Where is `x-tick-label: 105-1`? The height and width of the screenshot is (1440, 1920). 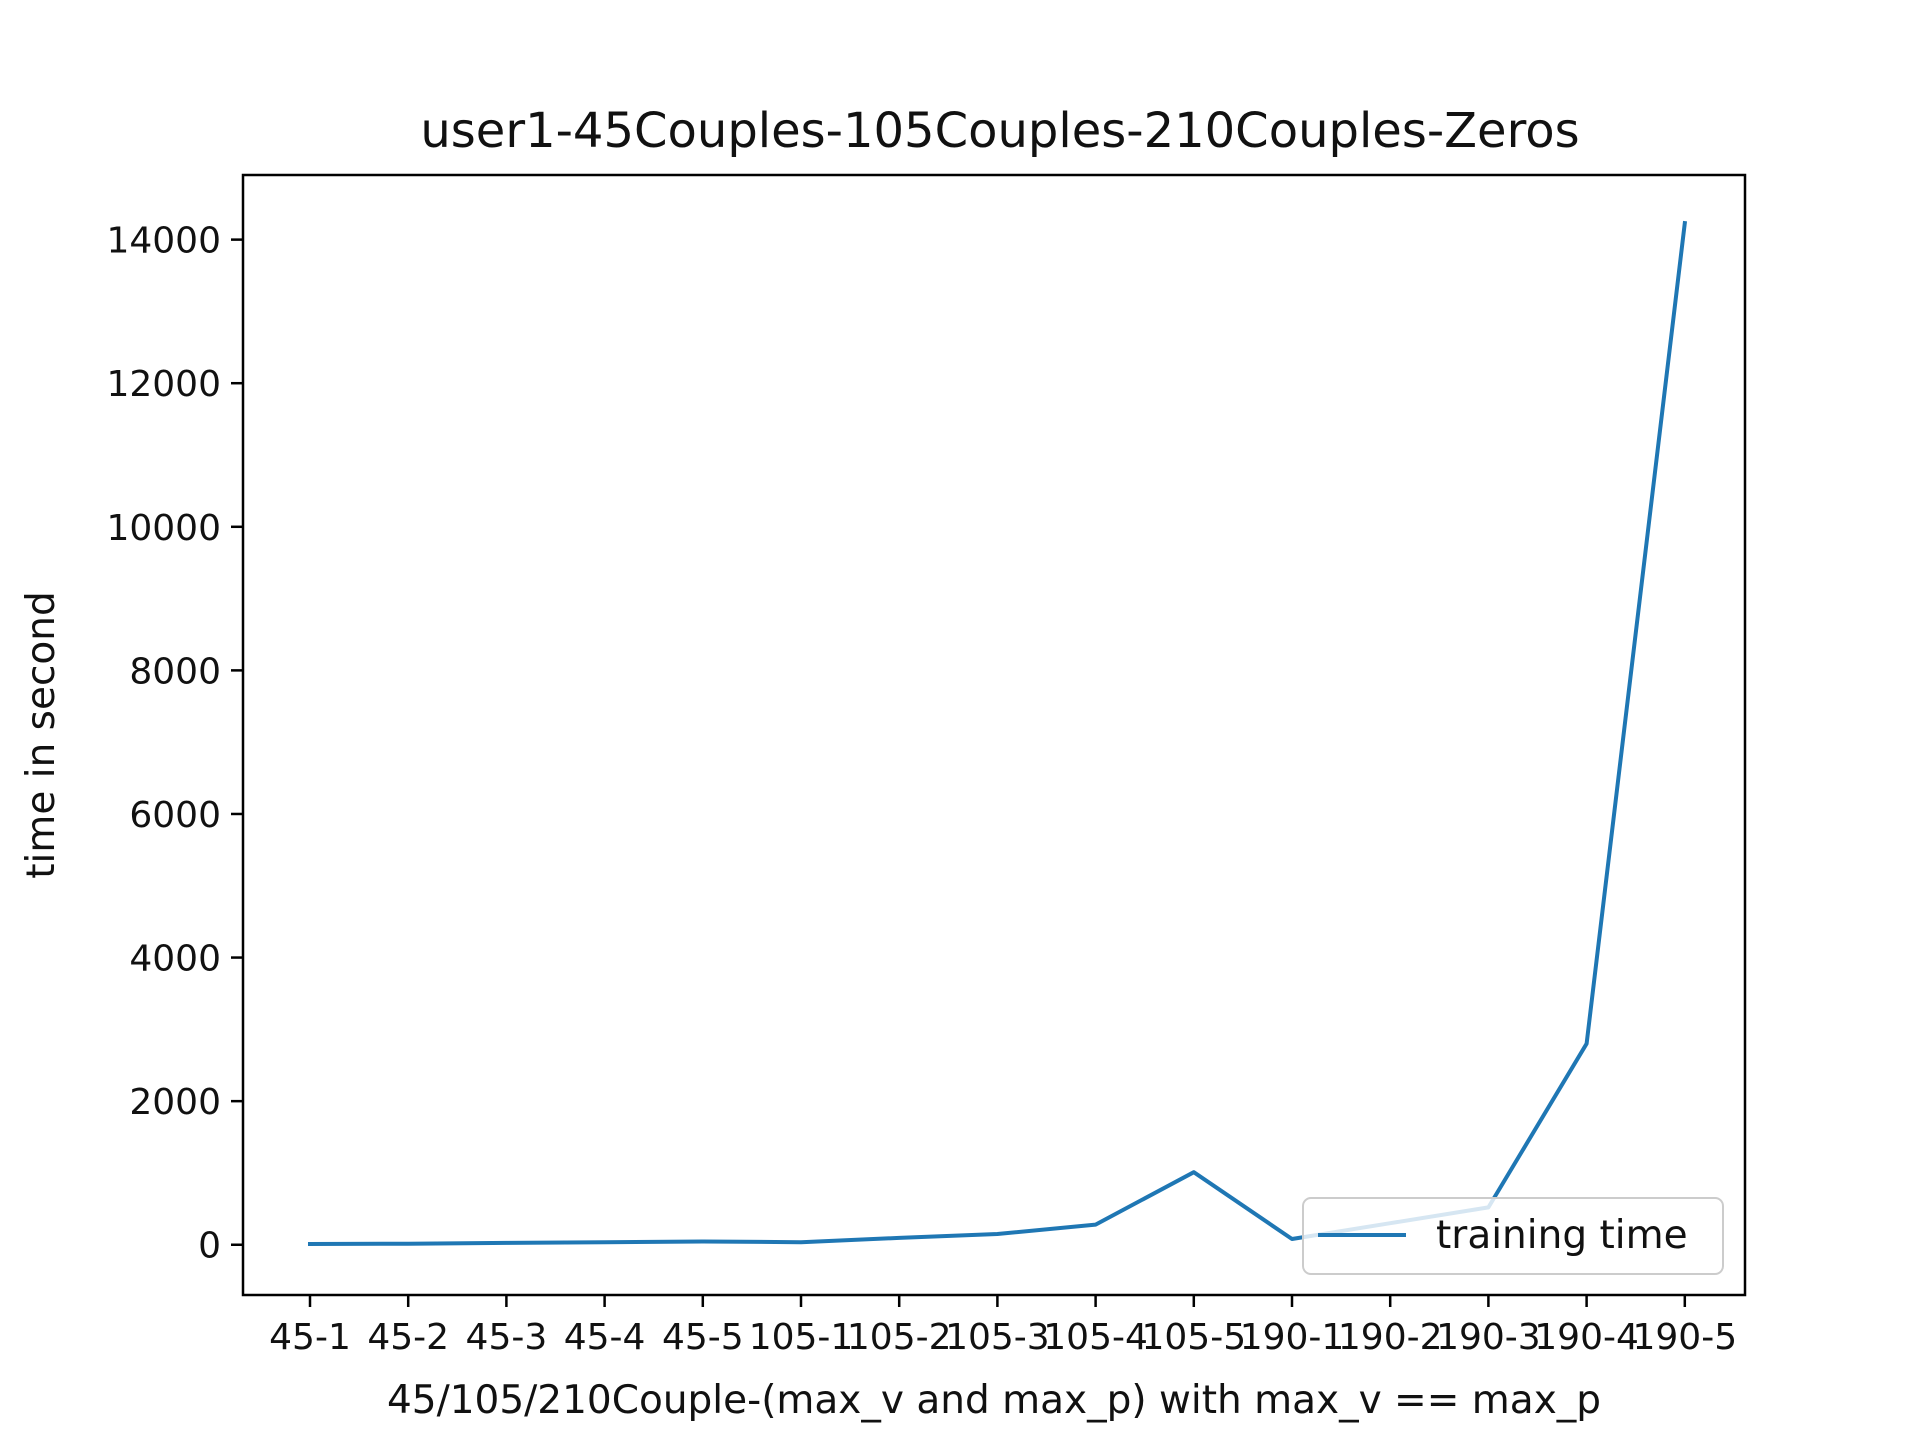 x-tick-label: 105-1 is located at coordinates (801, 1337).